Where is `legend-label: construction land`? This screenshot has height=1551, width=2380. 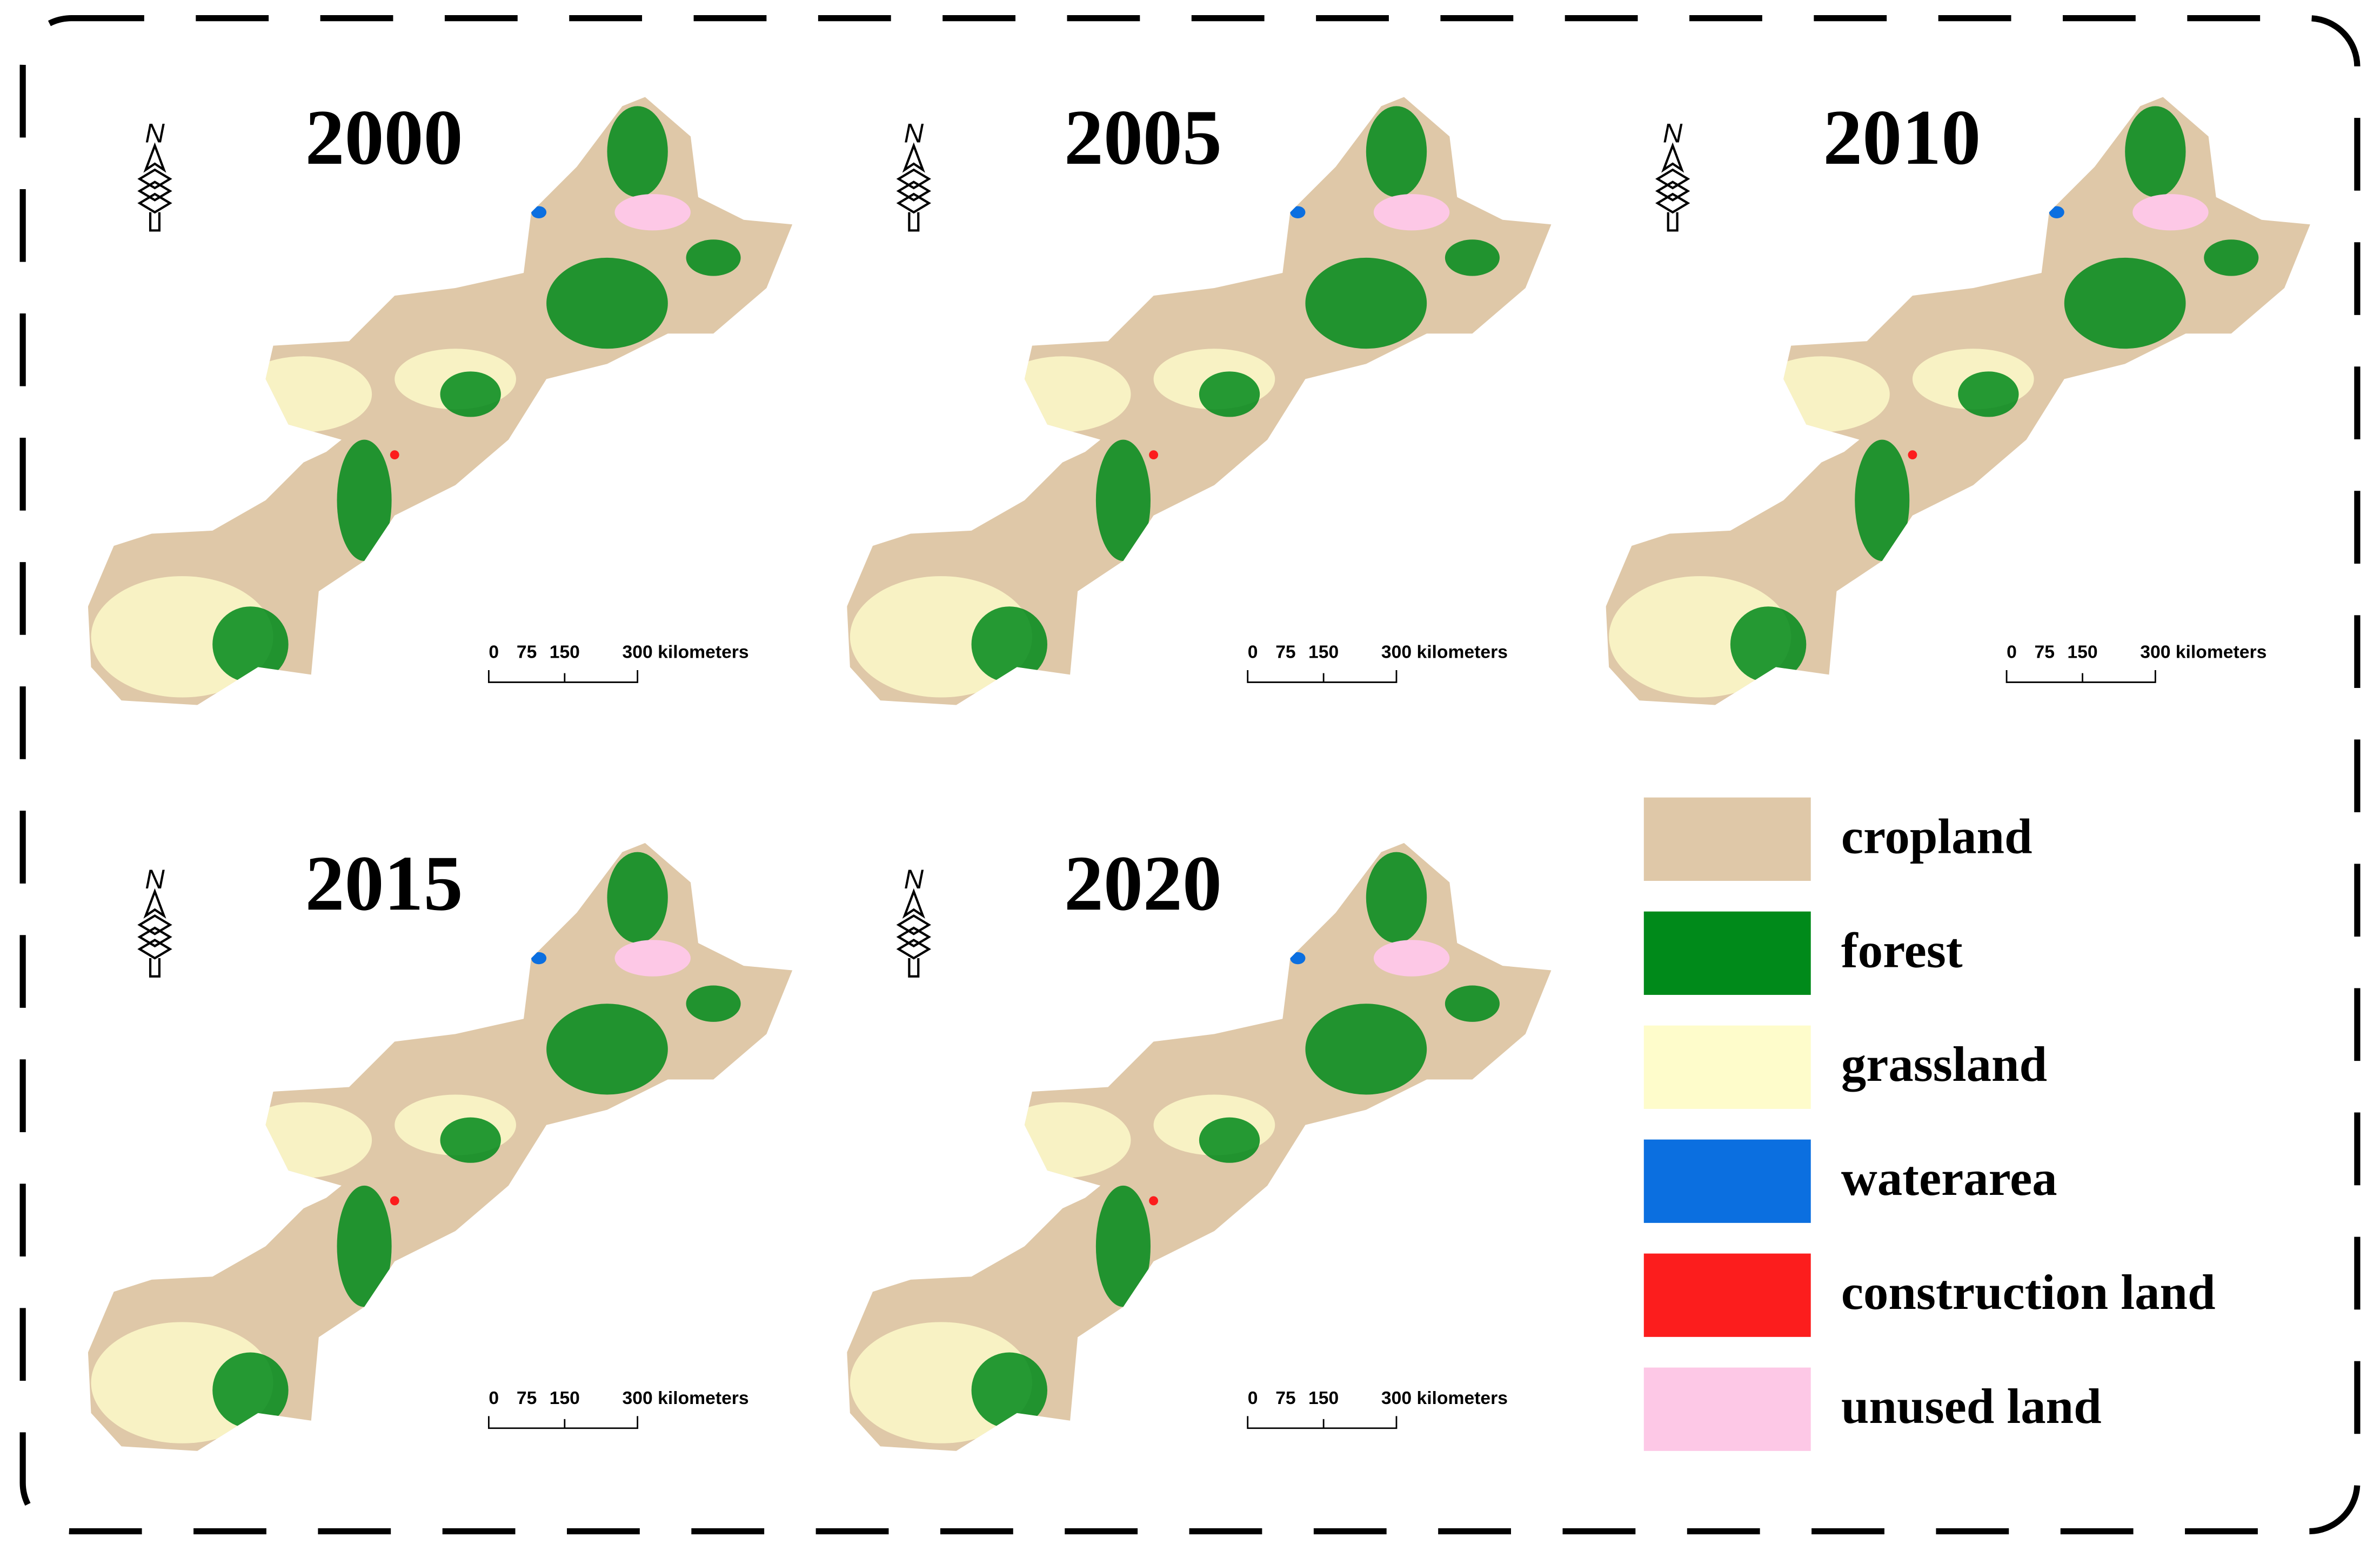
legend-label: construction land is located at coordinates (2029, 1292).